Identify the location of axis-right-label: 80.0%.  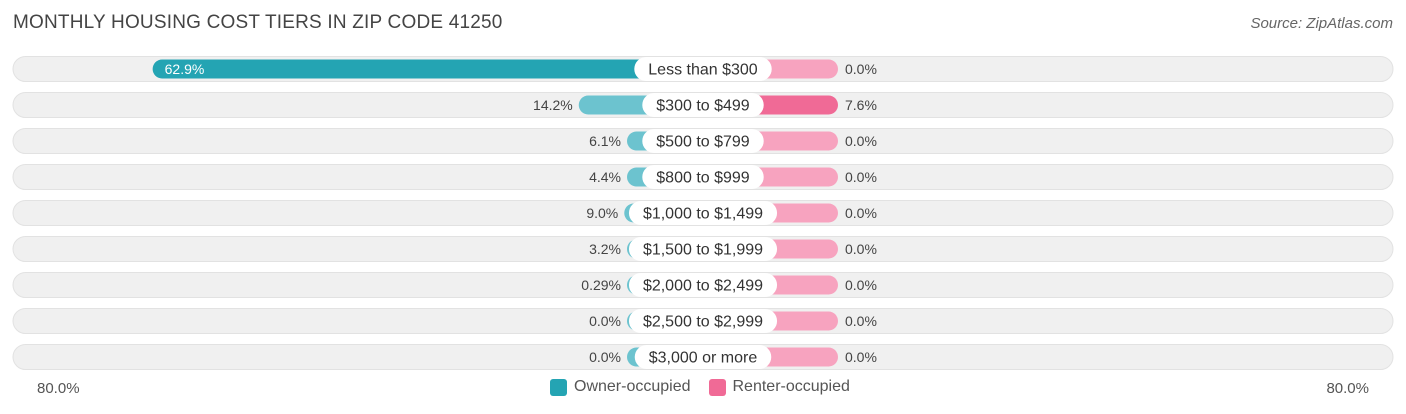
(1347, 388).